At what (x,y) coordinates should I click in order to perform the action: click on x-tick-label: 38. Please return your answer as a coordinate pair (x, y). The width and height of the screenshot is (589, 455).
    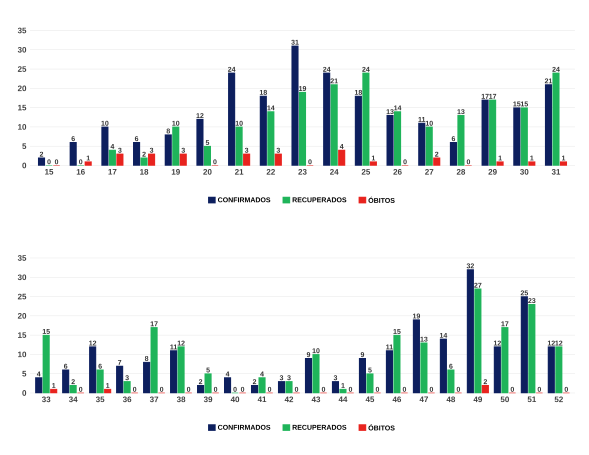
    Looking at the image, I should click on (181, 399).